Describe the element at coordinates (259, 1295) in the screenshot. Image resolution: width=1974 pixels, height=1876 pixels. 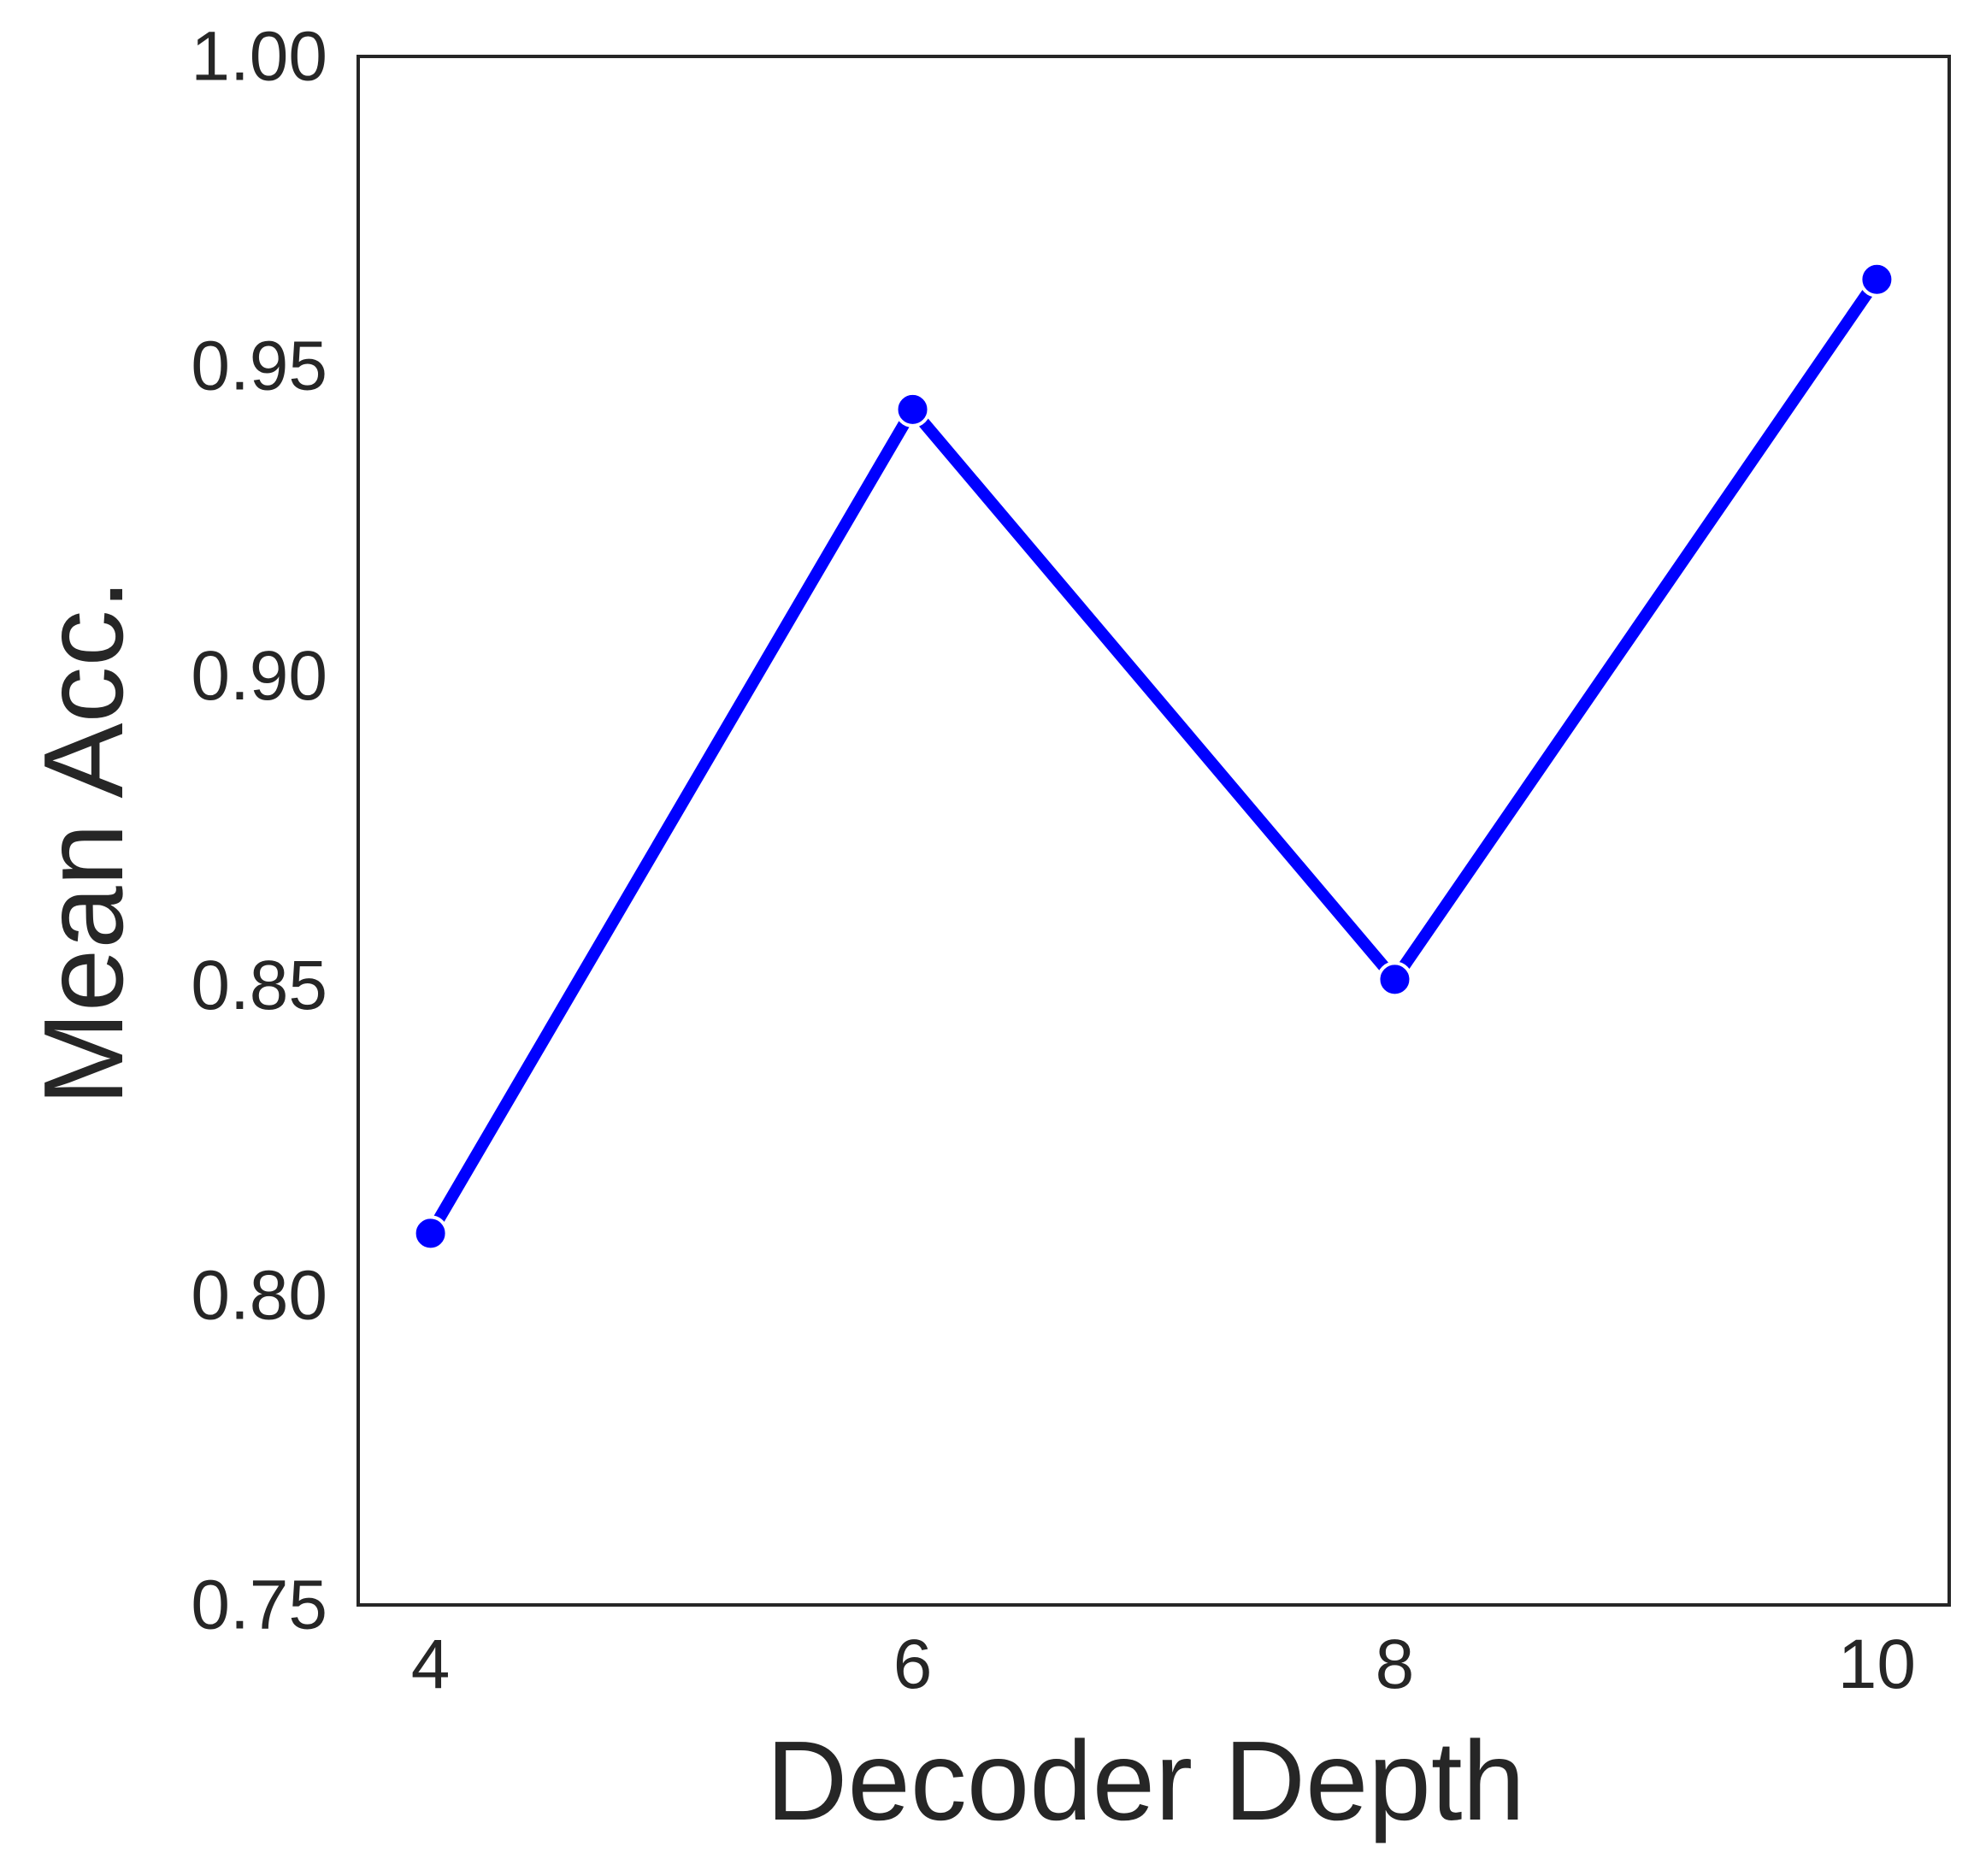
I see `y-tick-label: 0.80` at that location.